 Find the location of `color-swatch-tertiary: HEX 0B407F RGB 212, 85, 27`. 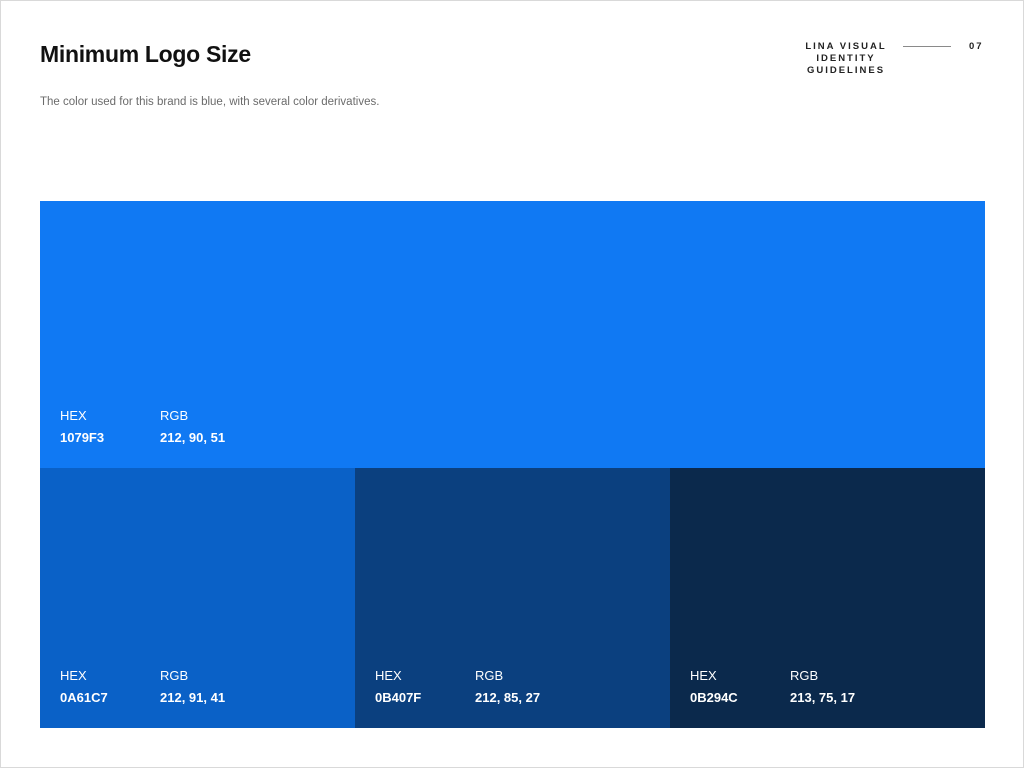

color-swatch-tertiary: HEX 0B407F RGB 212, 85, 27 is located at coordinates (512, 598).